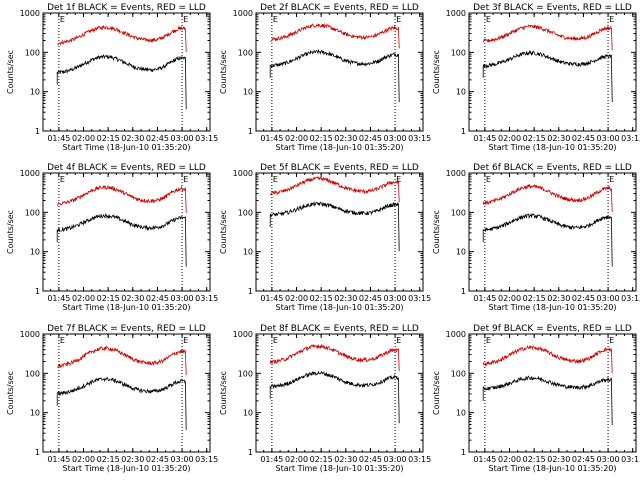 The image size is (640, 480). Describe the element at coordinates (126, 8) in the screenshot. I see `panel-title: Det 1f BLACK = Events, RED = LLD` at that location.